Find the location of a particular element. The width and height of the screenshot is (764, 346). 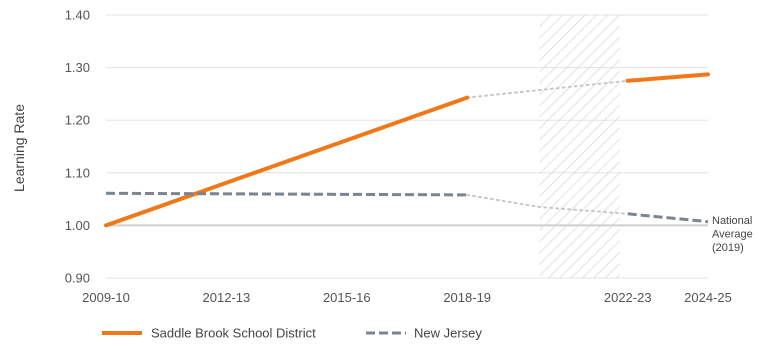

x-tick-label: 2018-19 is located at coordinates (467, 297).